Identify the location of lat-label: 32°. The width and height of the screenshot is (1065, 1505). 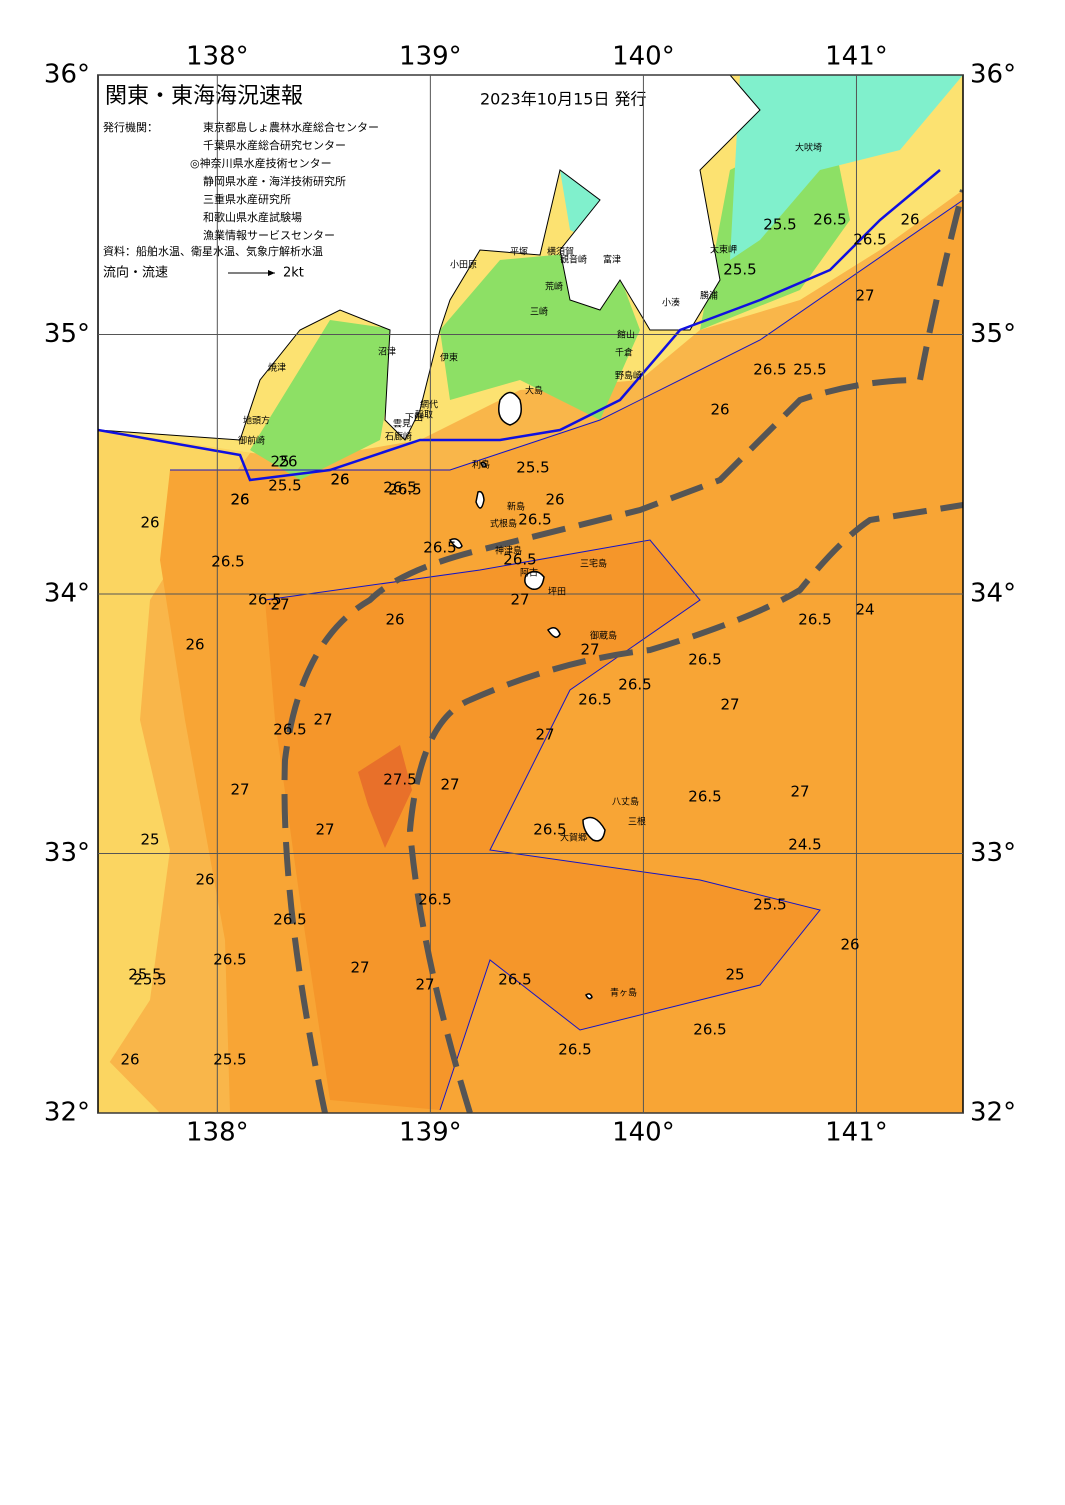
(67, 1113).